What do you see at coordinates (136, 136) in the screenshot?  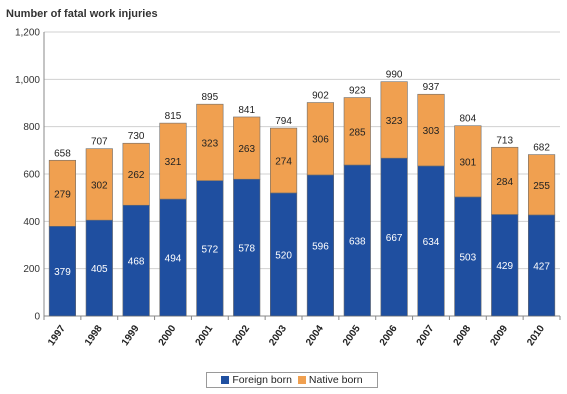 I see `bar-total-label: 730` at bounding box center [136, 136].